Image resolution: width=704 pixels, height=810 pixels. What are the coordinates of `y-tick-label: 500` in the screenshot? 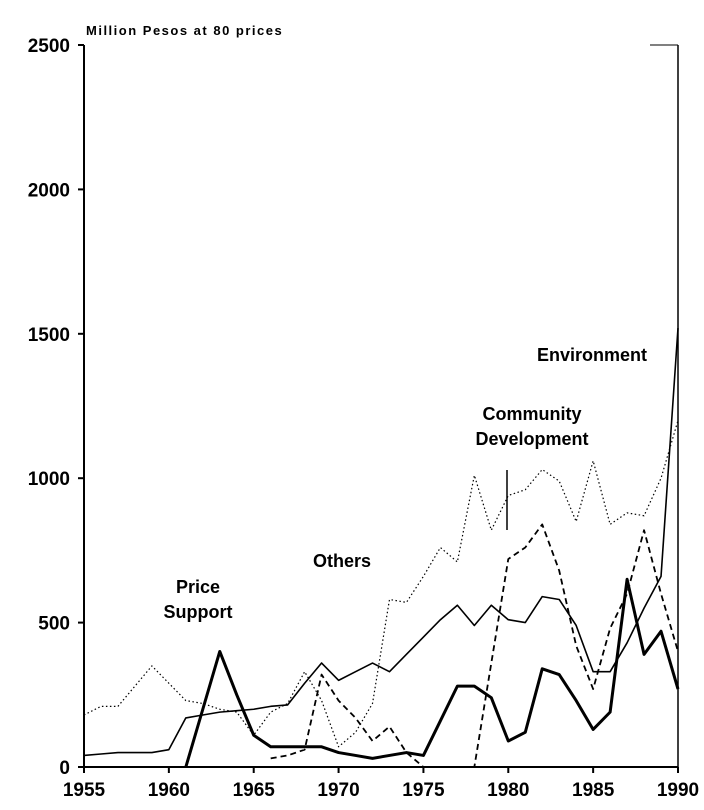 It's located at (54, 624).